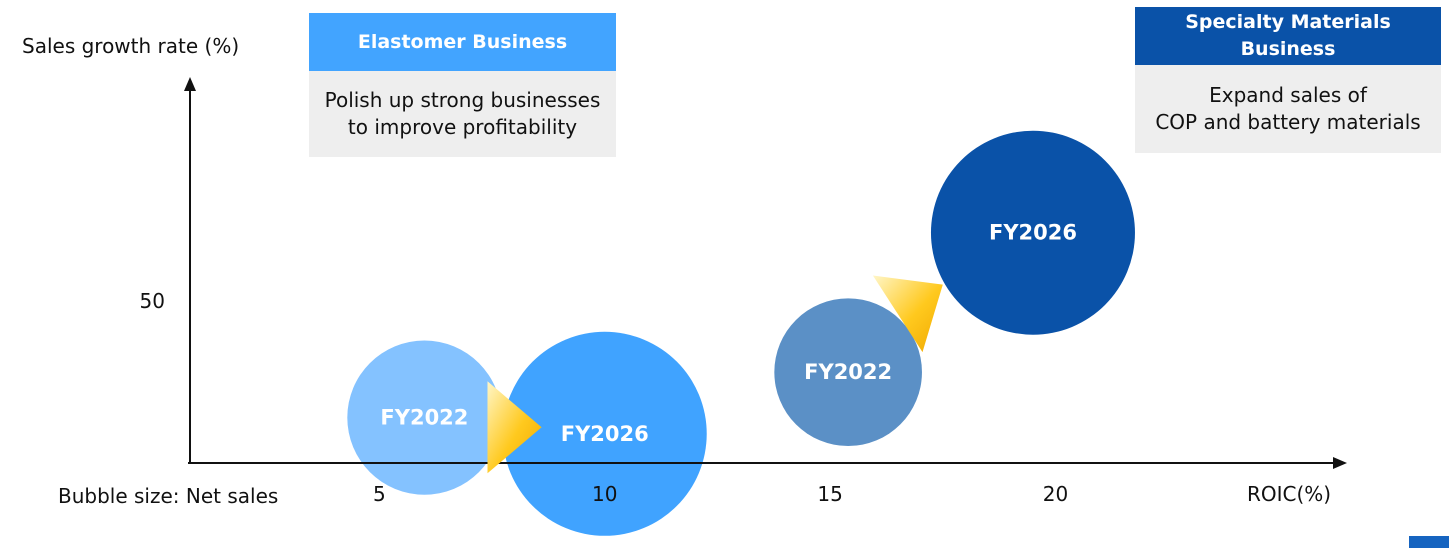  I want to click on elastomer-panel-title: Elastomer Business, so click(462, 42).